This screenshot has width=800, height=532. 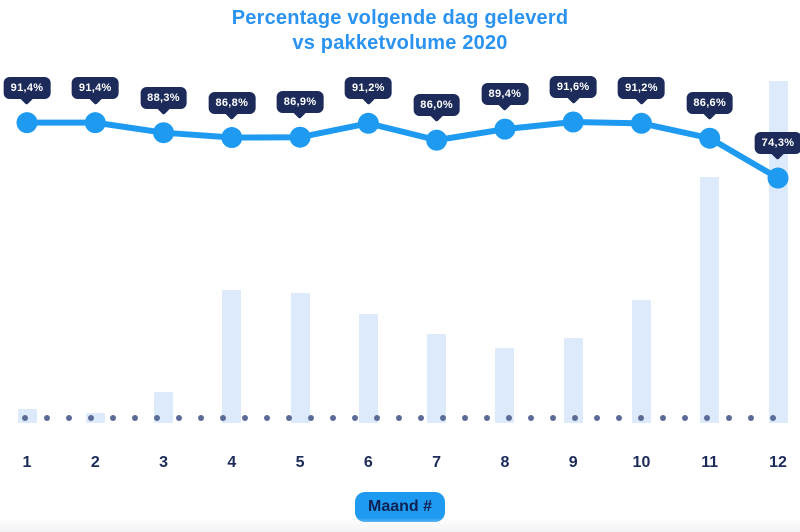 I want to click on chart-title-line1: Percentage volgende dag geleverd, so click(x=400, y=18).